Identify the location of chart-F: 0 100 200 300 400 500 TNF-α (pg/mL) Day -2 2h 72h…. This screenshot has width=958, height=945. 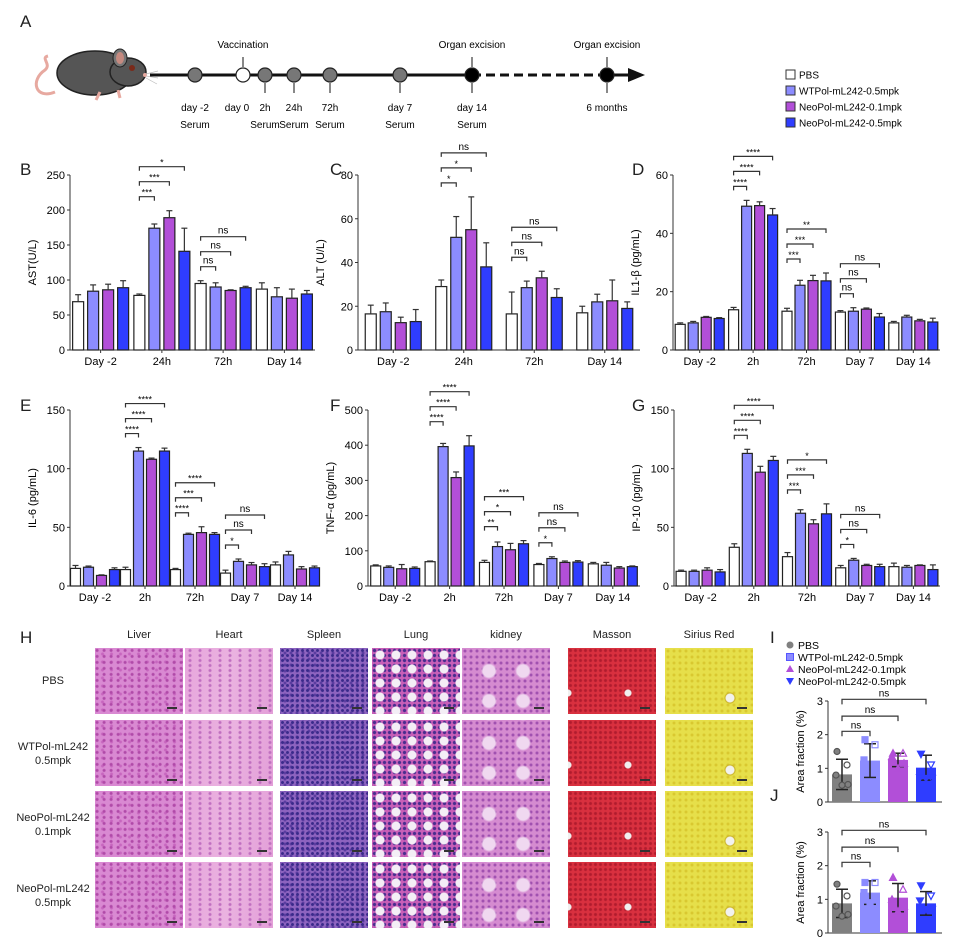
(482, 493).